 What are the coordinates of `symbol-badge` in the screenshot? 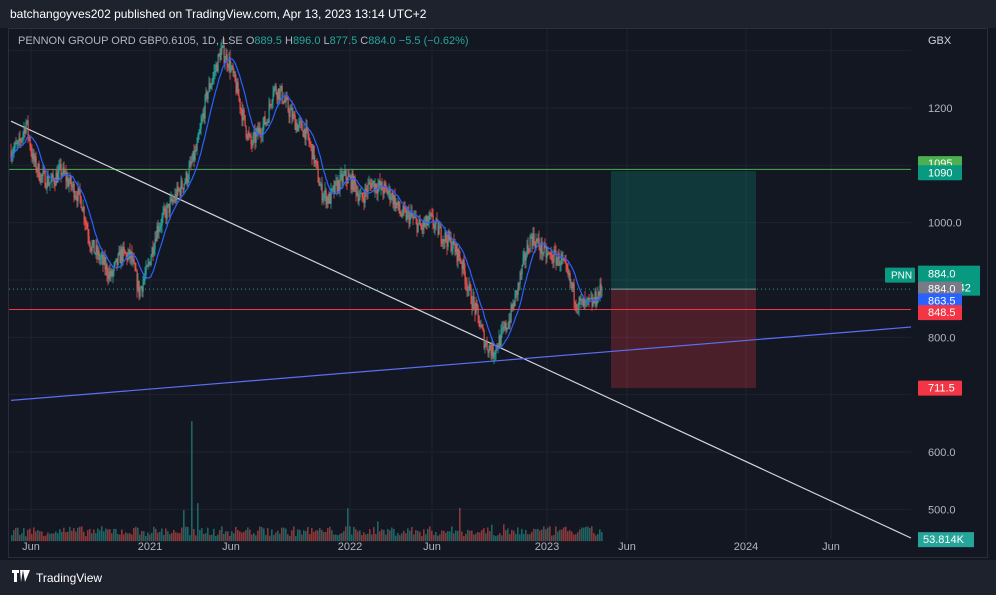 It's located at (900, 275).